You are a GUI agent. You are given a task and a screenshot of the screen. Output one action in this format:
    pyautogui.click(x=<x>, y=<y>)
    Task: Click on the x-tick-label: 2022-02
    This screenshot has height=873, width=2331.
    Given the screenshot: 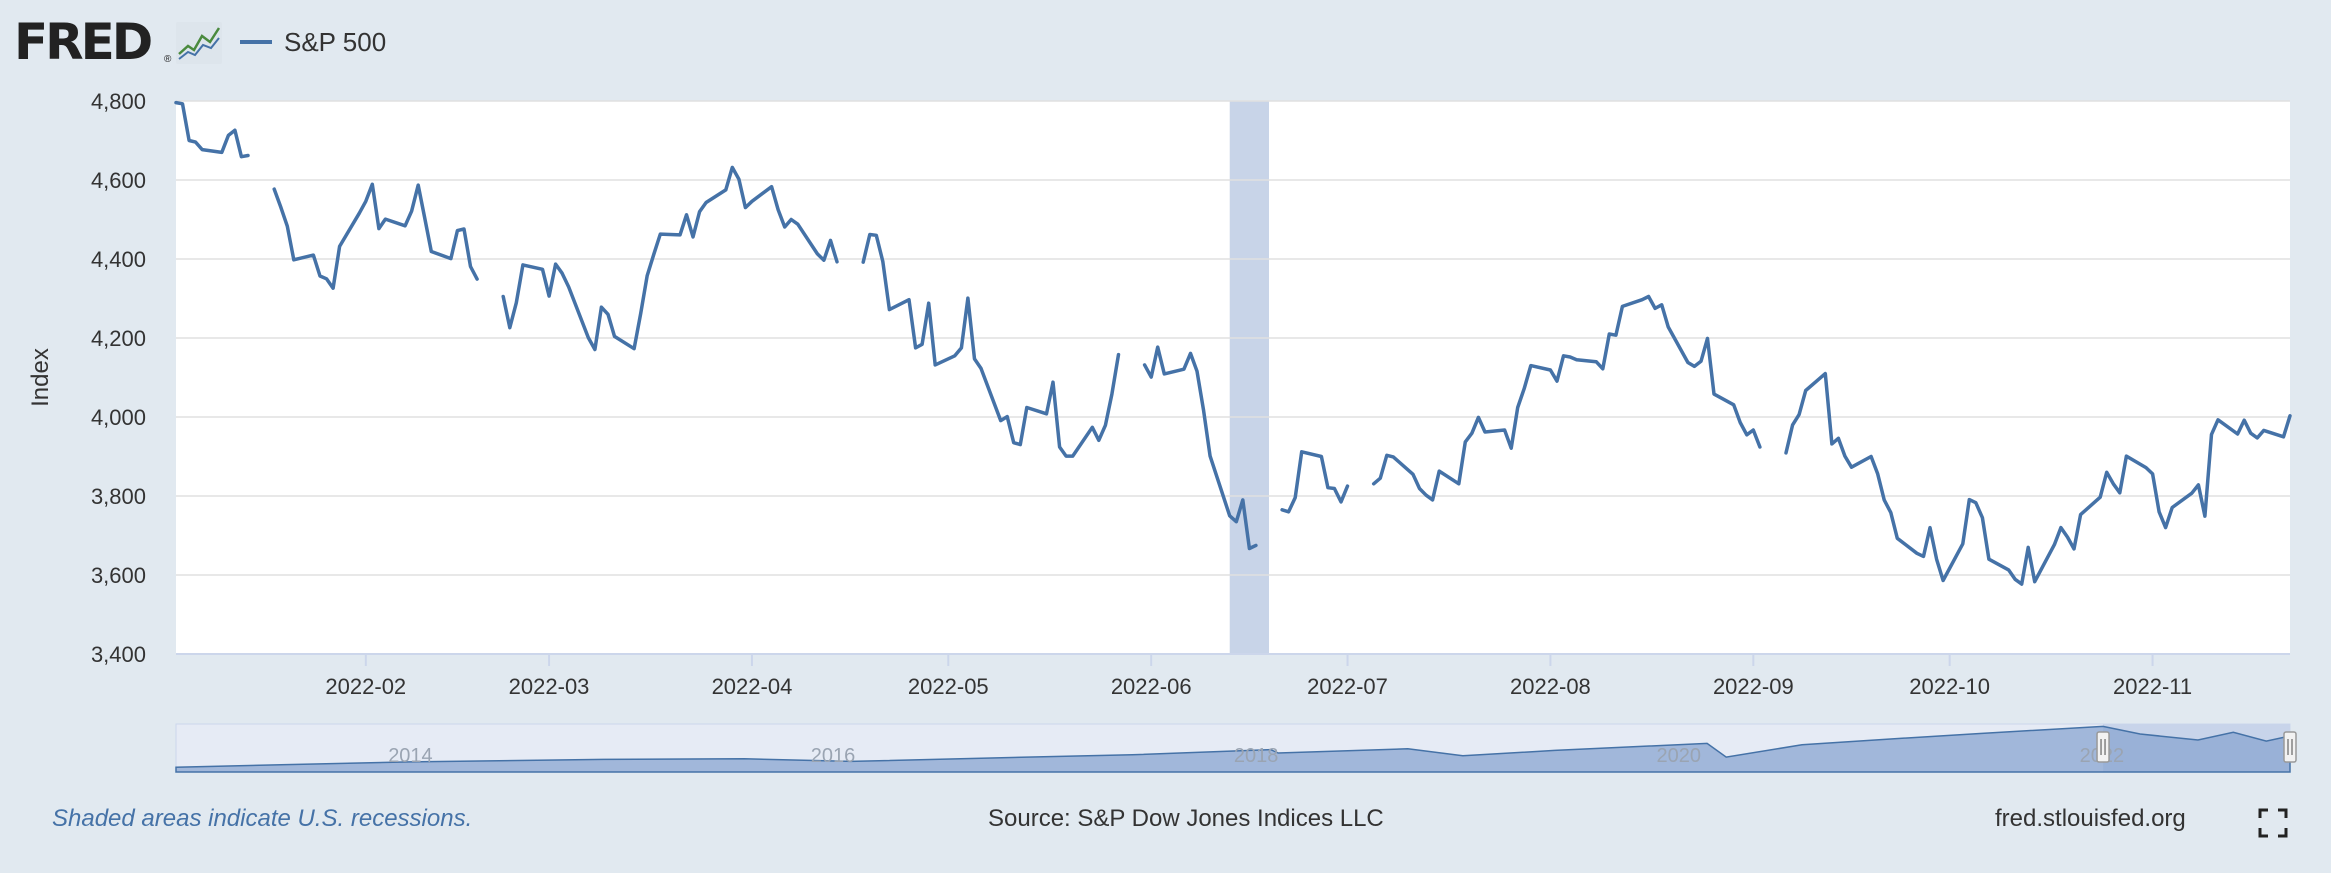 What is the action you would take?
    pyautogui.click(x=365, y=686)
    